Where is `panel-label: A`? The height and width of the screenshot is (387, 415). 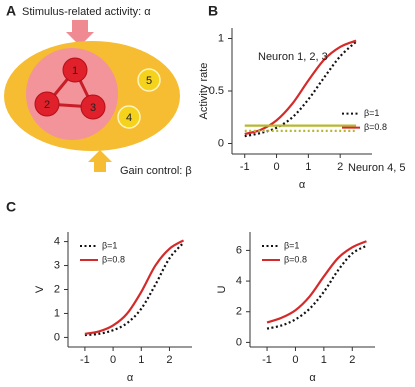
panel-label: A is located at coordinates (11, 11).